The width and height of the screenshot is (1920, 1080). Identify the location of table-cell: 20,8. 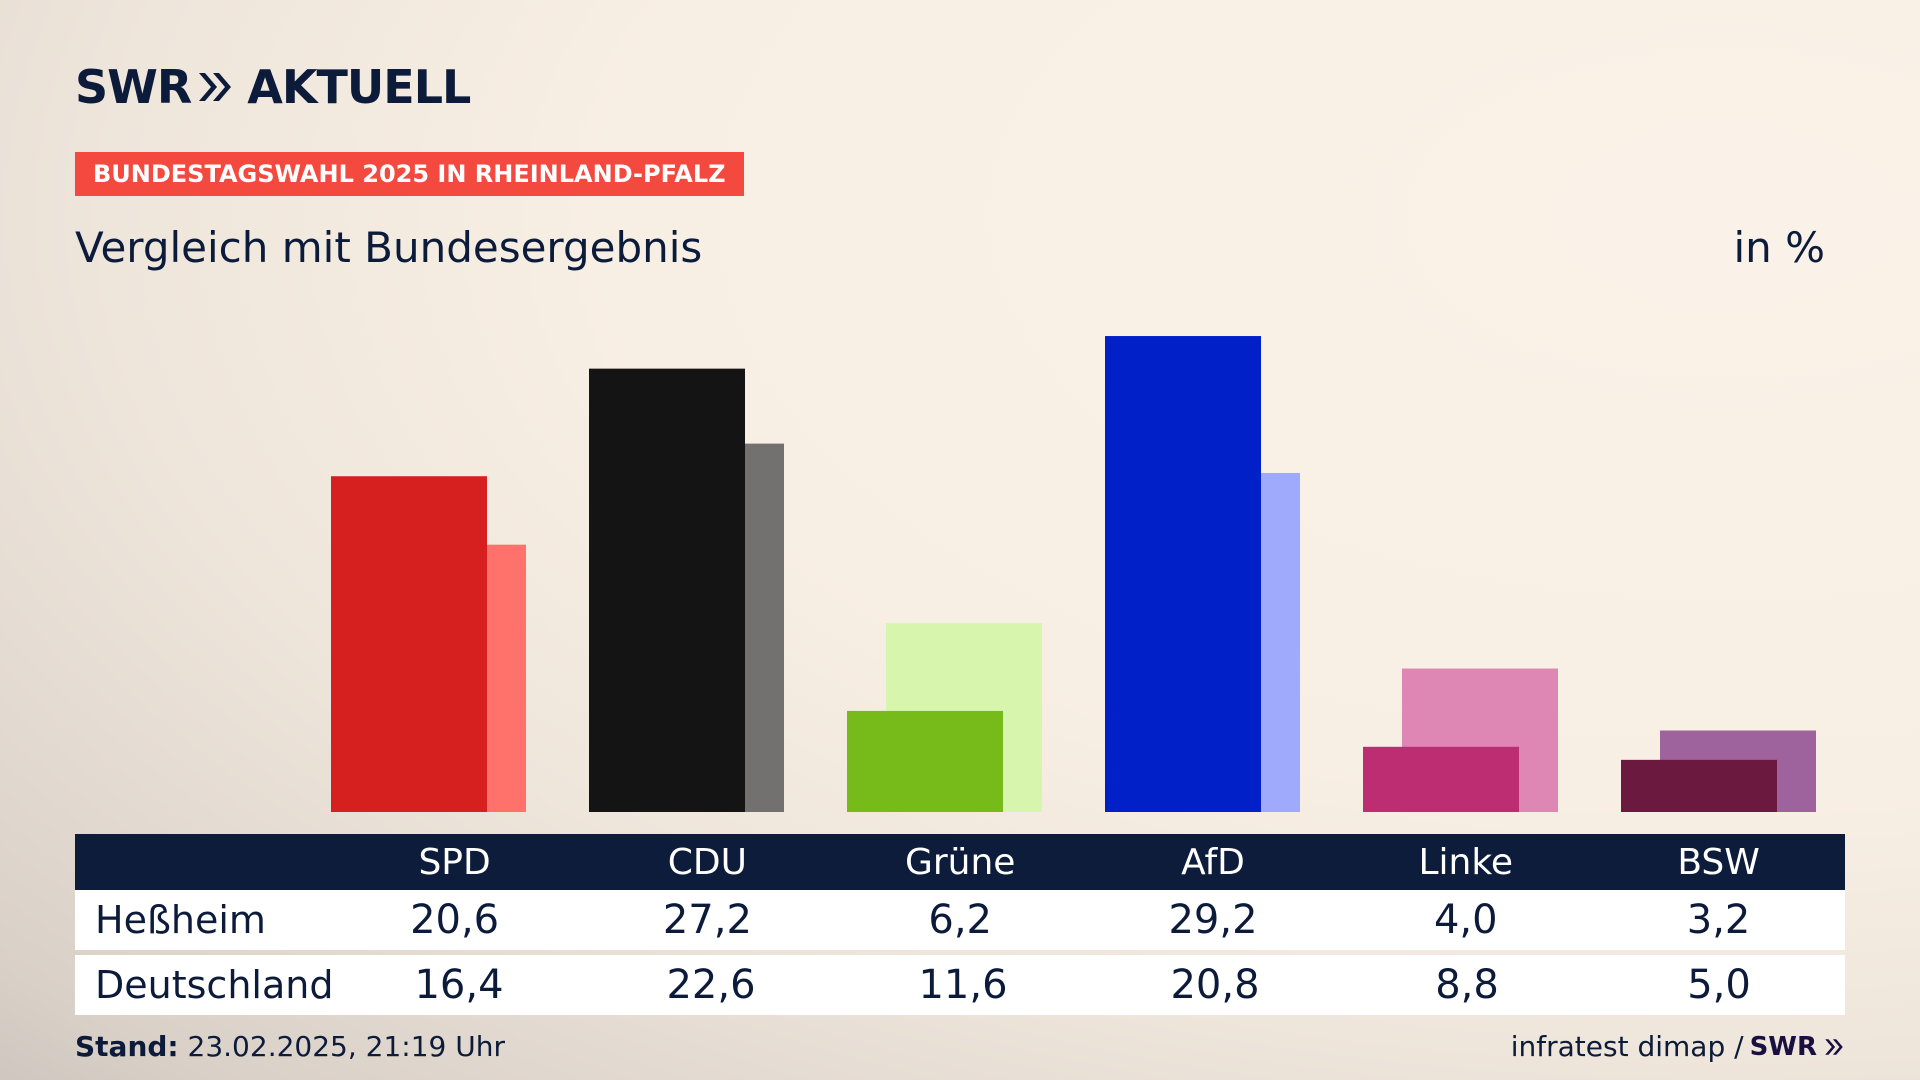
(1215, 985).